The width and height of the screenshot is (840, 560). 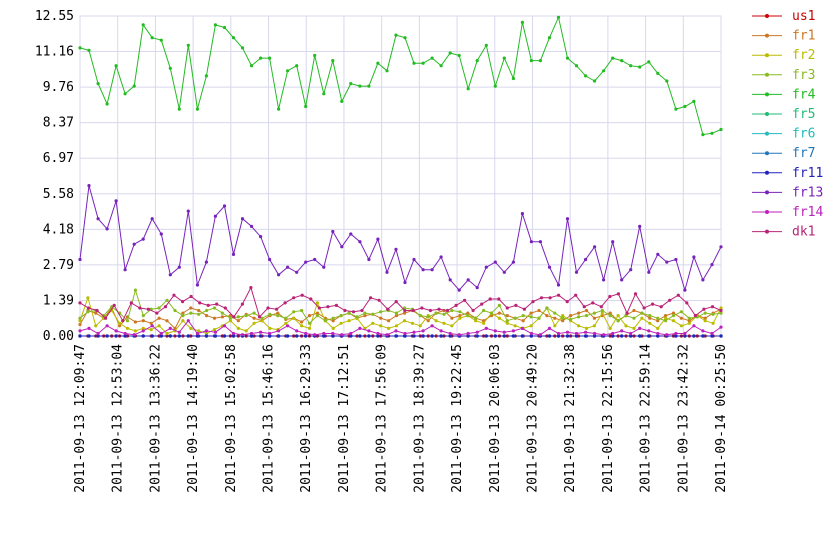 I want to click on legend-swatch-marker, so click(x=767, y=114).